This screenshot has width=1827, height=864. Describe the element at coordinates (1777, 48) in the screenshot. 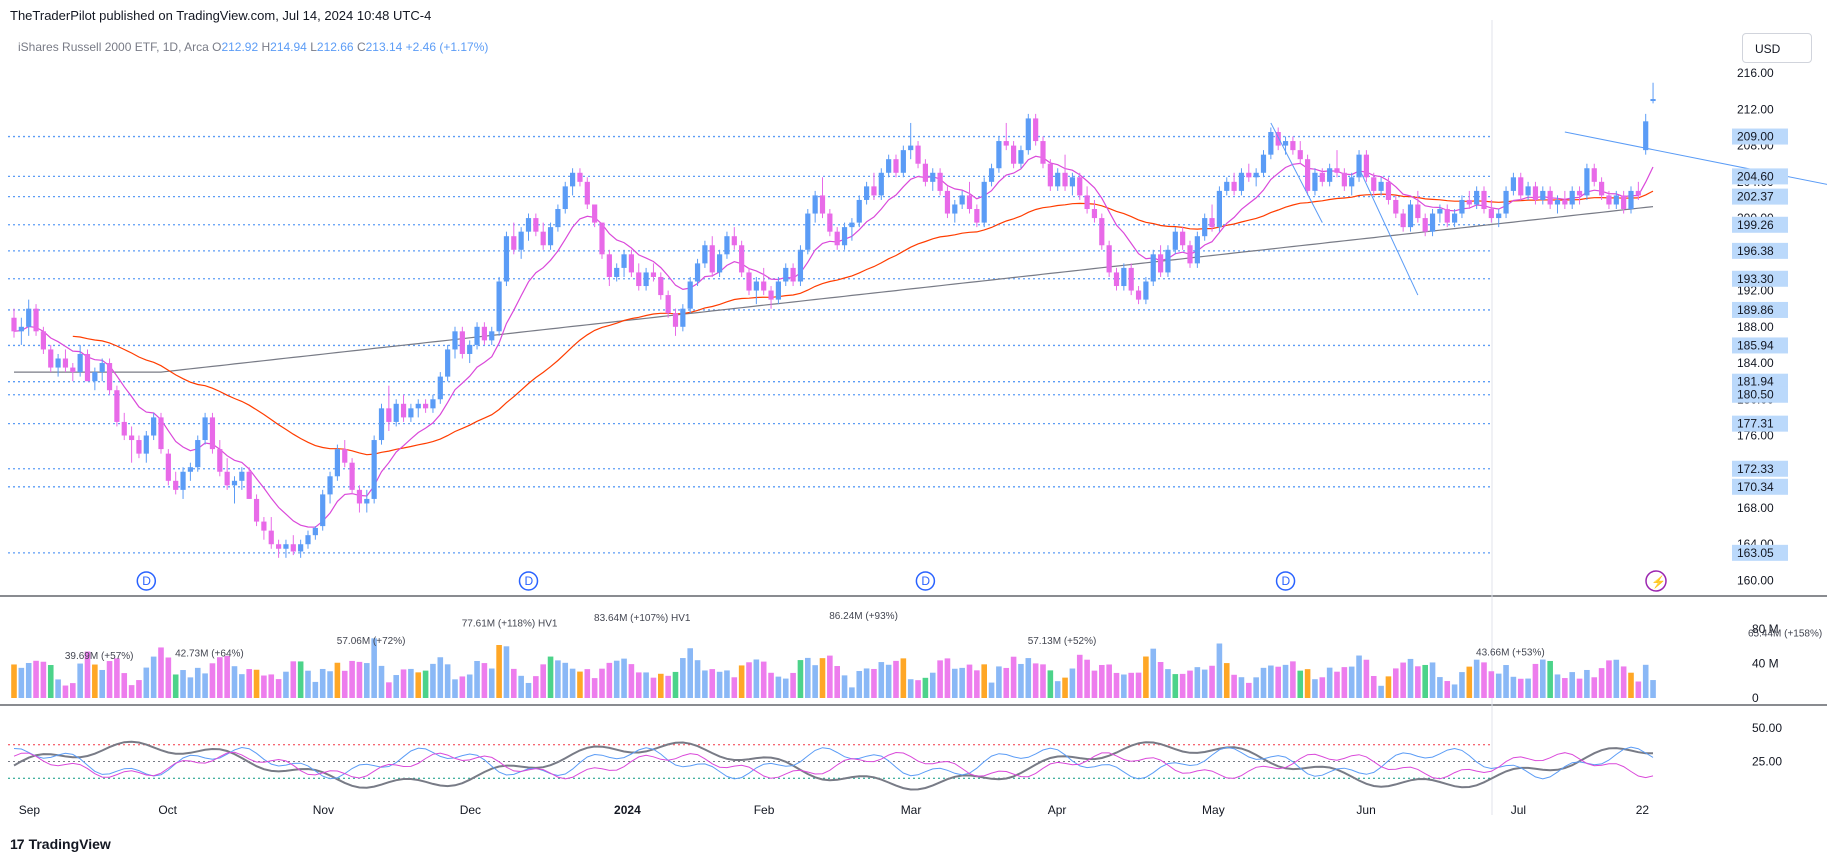

I see `currency-selector: USD` at that location.